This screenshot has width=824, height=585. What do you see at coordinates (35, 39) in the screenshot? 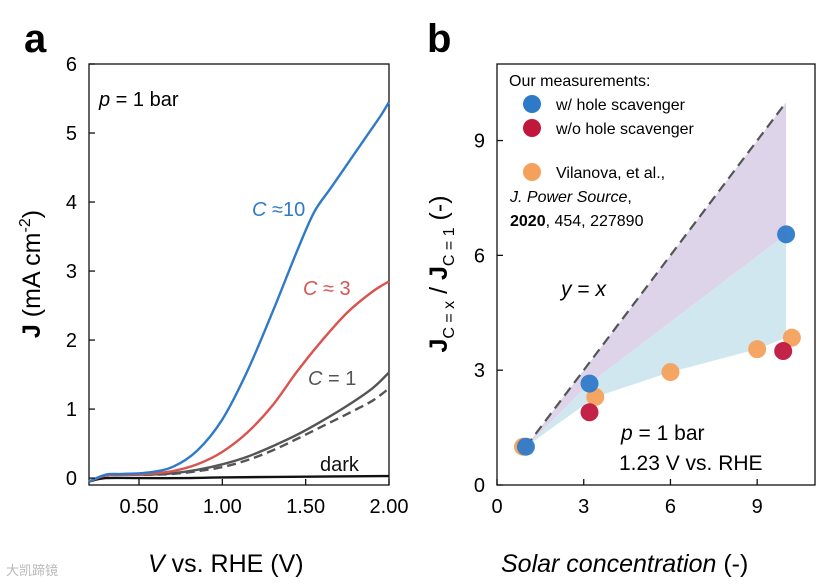
I see `panel-label-a: a` at bounding box center [35, 39].